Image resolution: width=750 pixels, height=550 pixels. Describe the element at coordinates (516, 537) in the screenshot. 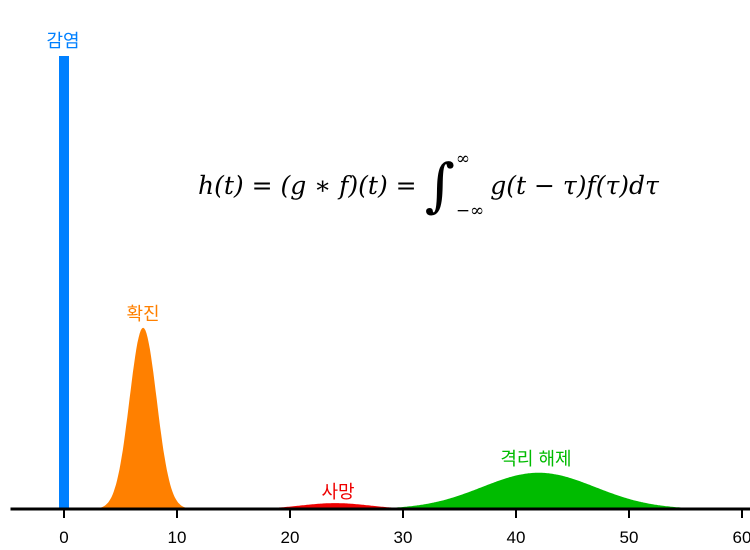

I see `x-tick-label: 40` at that location.